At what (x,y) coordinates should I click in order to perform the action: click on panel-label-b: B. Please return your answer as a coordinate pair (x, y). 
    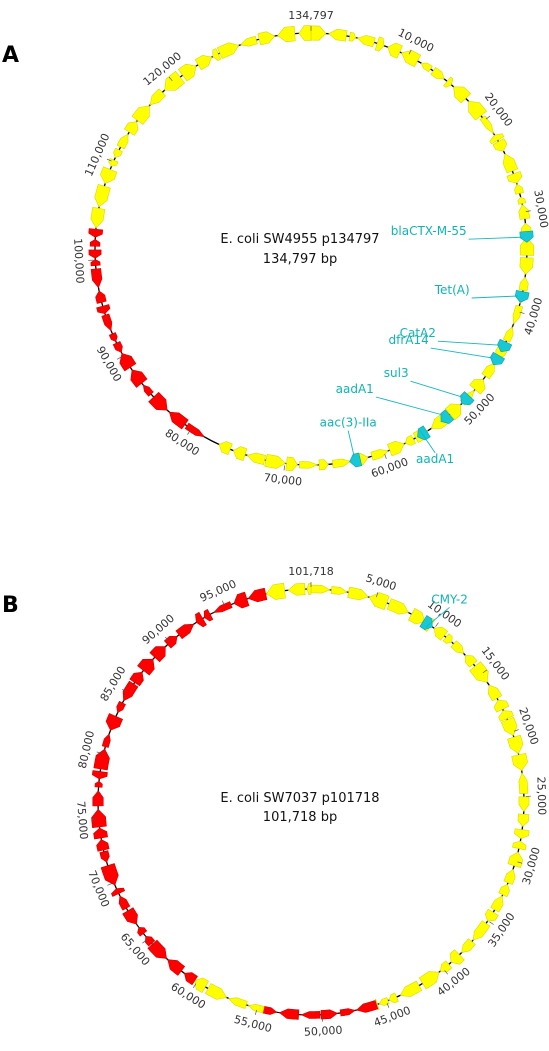
    Looking at the image, I should click on (10, 605).